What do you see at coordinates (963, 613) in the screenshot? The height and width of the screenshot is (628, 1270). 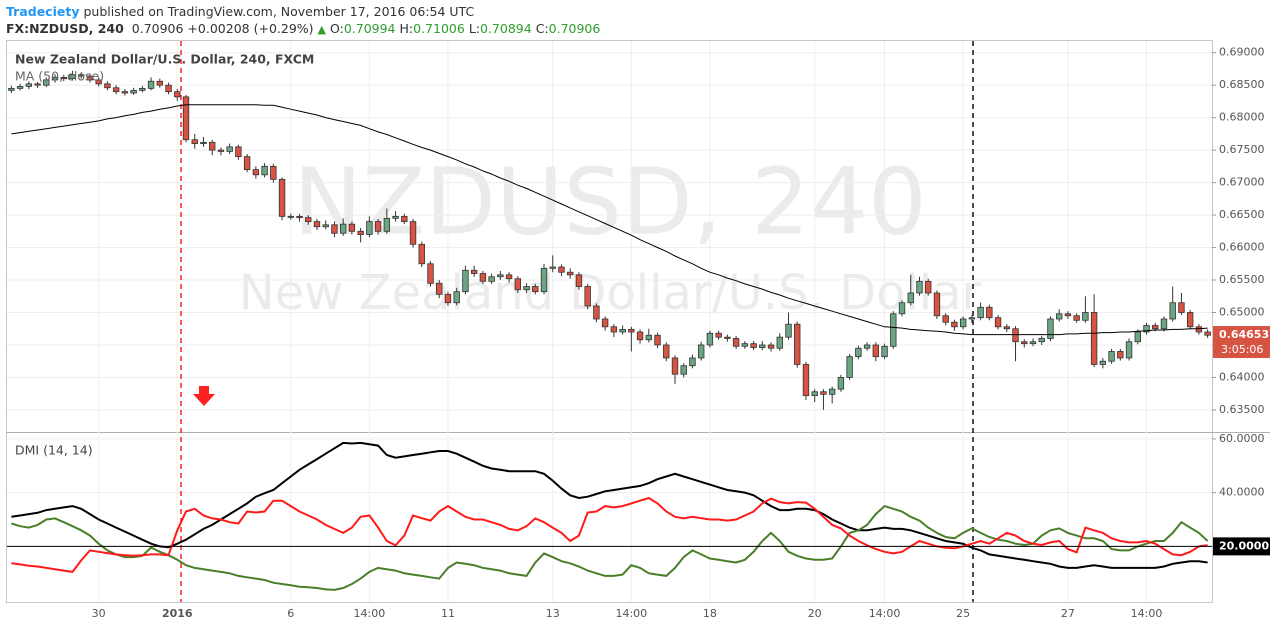 I see `x-tick-label: 25` at bounding box center [963, 613].